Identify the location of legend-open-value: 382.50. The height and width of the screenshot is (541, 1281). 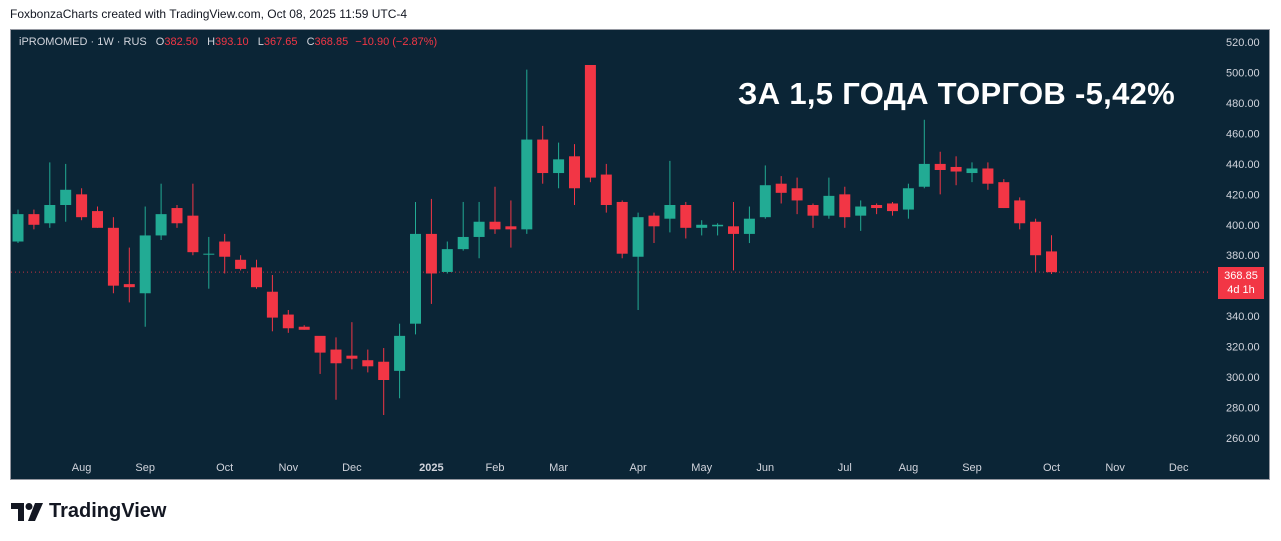
(181, 42).